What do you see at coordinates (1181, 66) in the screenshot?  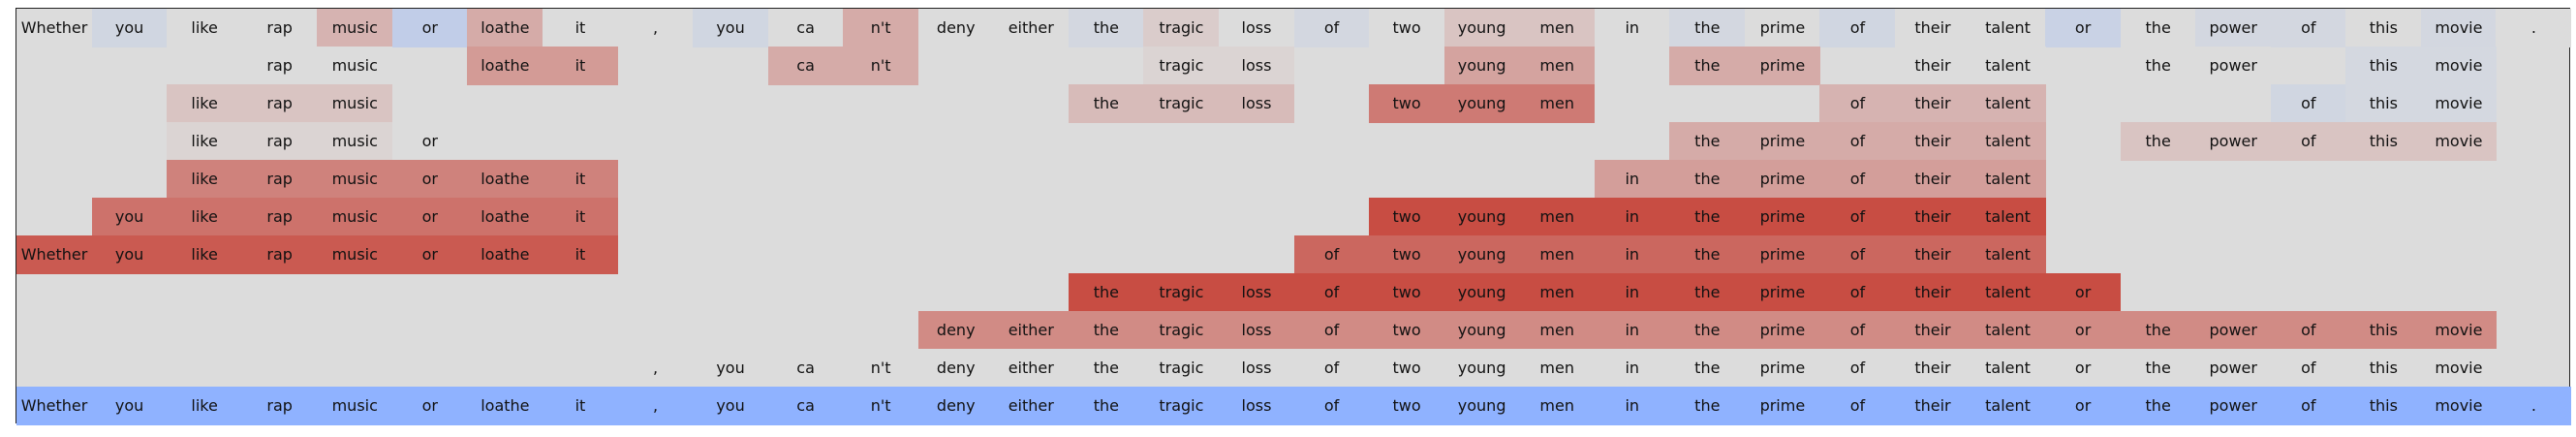 I see `heatmap-cell: tragic` at bounding box center [1181, 66].